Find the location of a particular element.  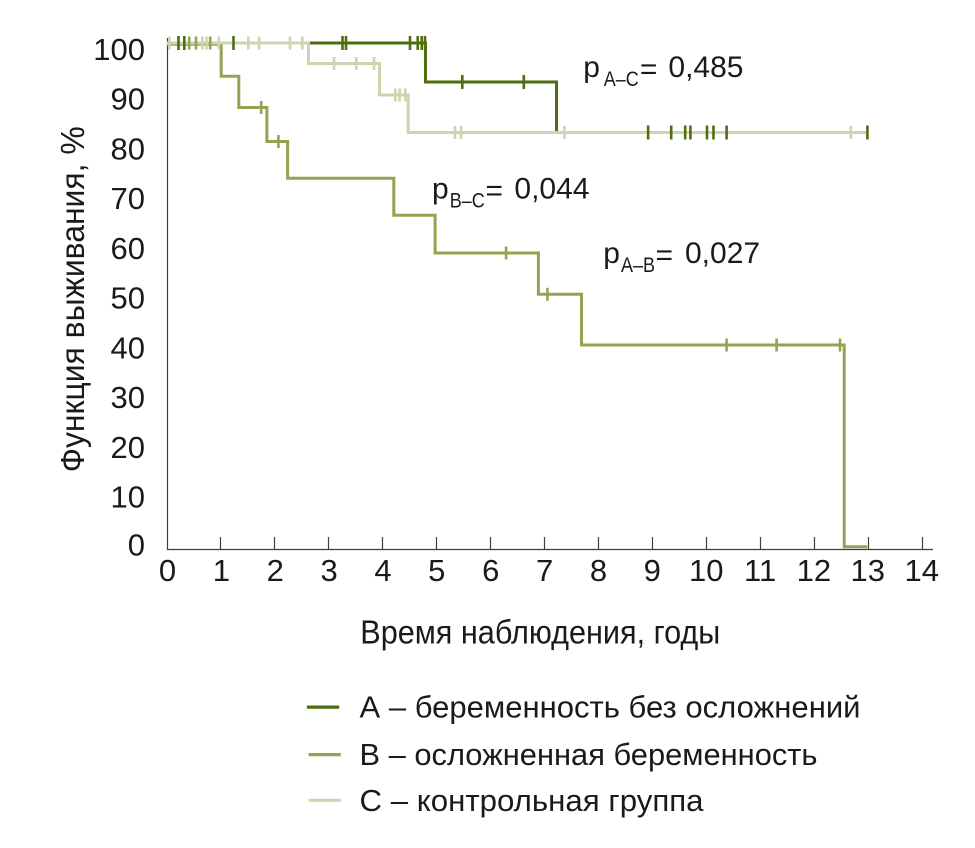

svg-text: B–C is located at coordinates (467, 200).